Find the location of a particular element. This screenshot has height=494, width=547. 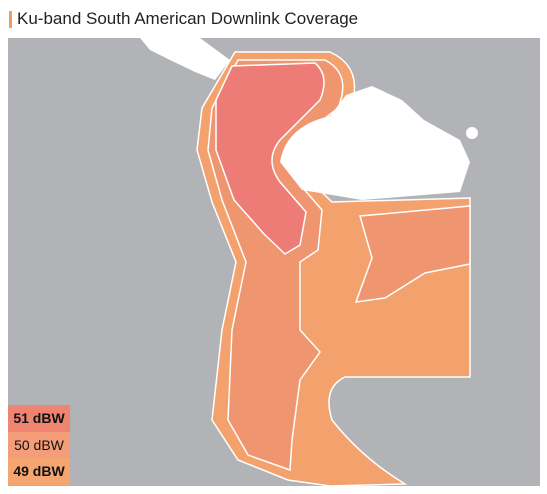

legend-item: 49 dBW is located at coordinates (39, 472).